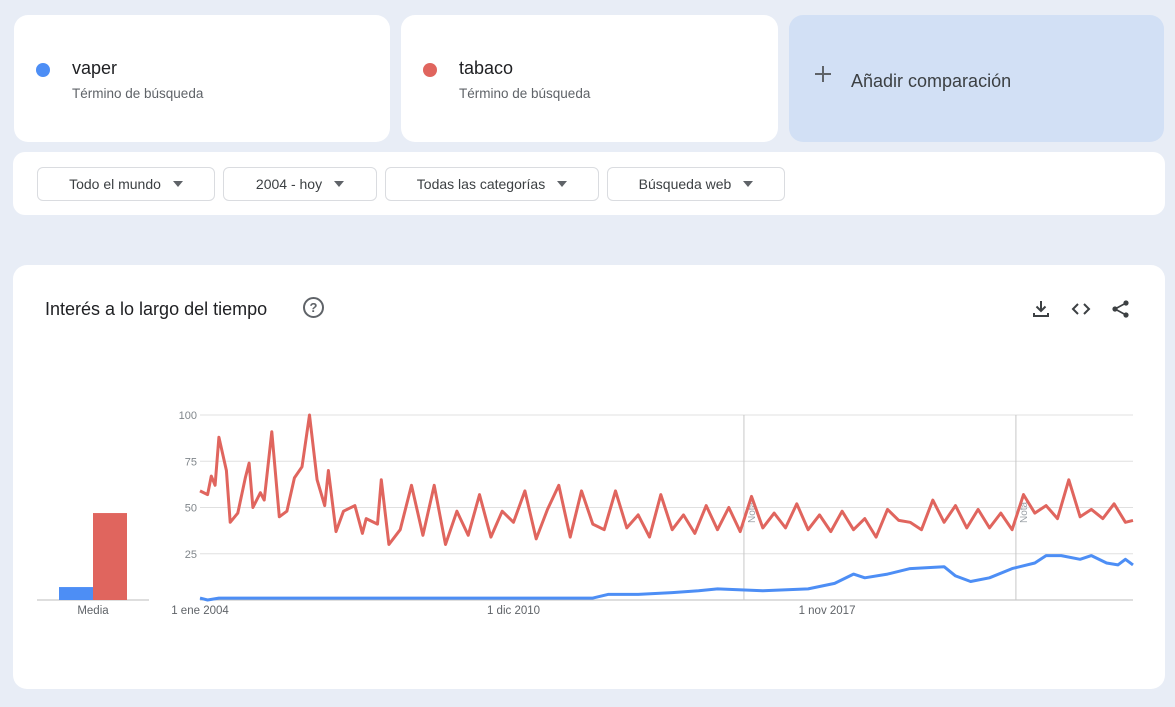  What do you see at coordinates (481, 184) in the screenshot?
I see `filter-label: Todas las categorías` at bounding box center [481, 184].